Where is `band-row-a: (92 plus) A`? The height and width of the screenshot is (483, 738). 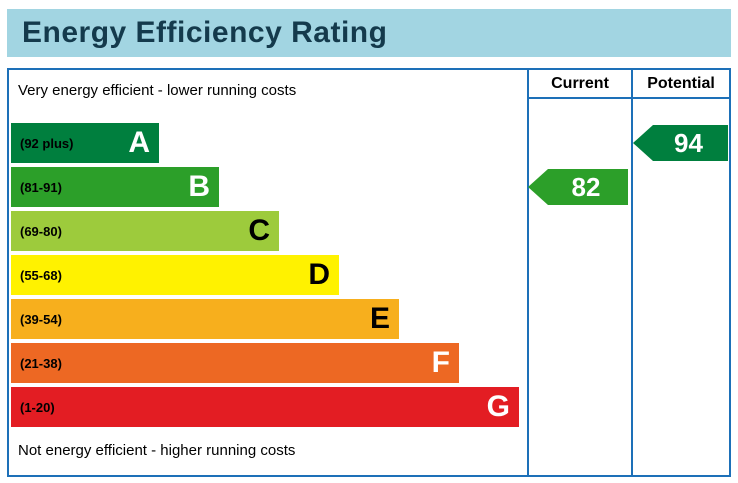
band-row-a: (92 plus) A is located at coordinates (265, 145).